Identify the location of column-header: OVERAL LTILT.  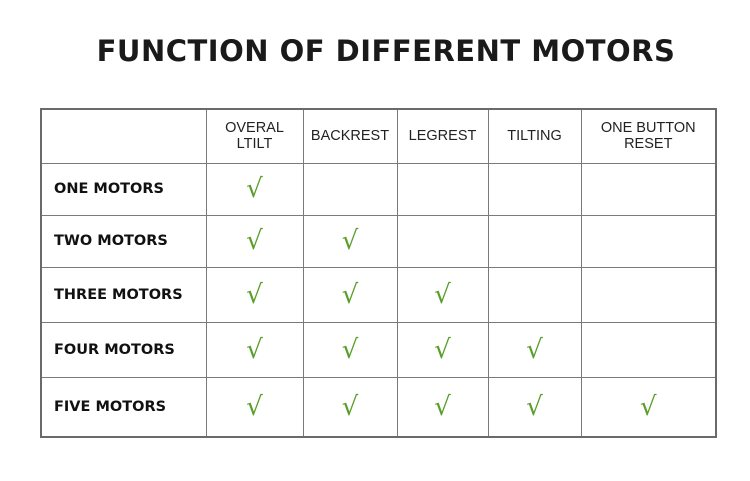
(254, 136).